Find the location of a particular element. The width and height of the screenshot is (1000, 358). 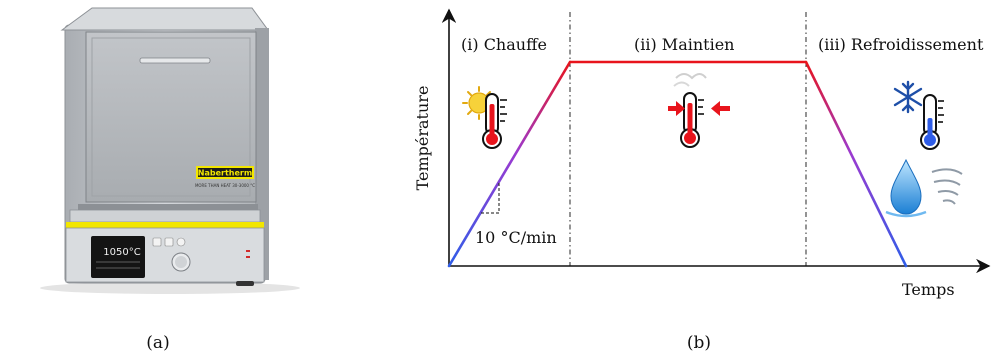

accent-stripe is located at coordinates (165, 225).